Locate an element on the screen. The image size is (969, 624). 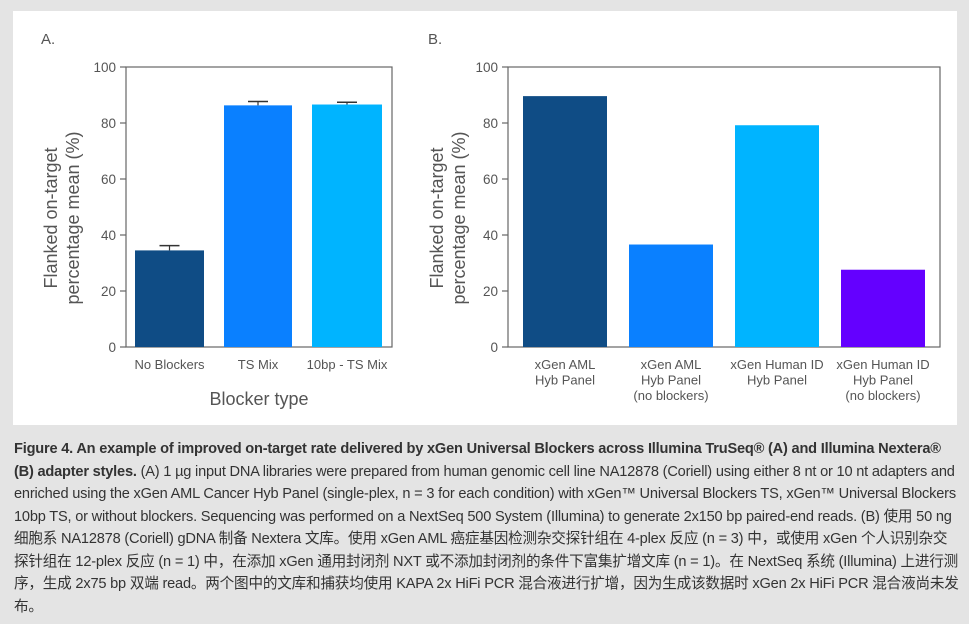
panel-label: B. is located at coordinates (435, 39).